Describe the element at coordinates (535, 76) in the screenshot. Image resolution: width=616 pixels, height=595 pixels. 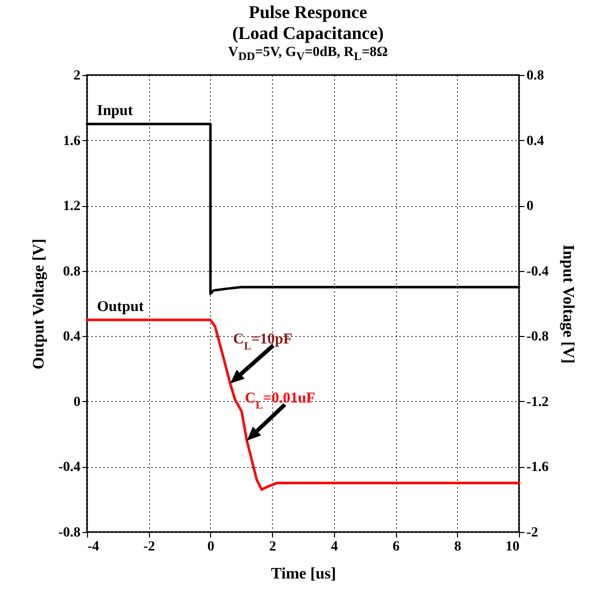
I see `y2-tick-label: 0.8` at that location.